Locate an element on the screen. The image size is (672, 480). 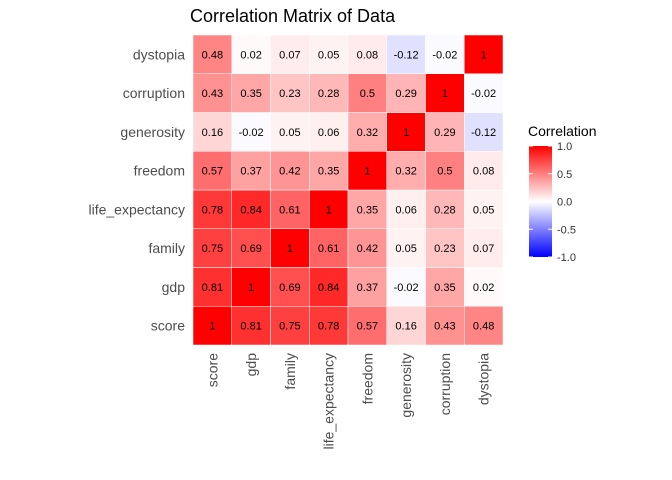
cell-value-life_expectancy-life_expectancy: 1 is located at coordinates (329, 210).